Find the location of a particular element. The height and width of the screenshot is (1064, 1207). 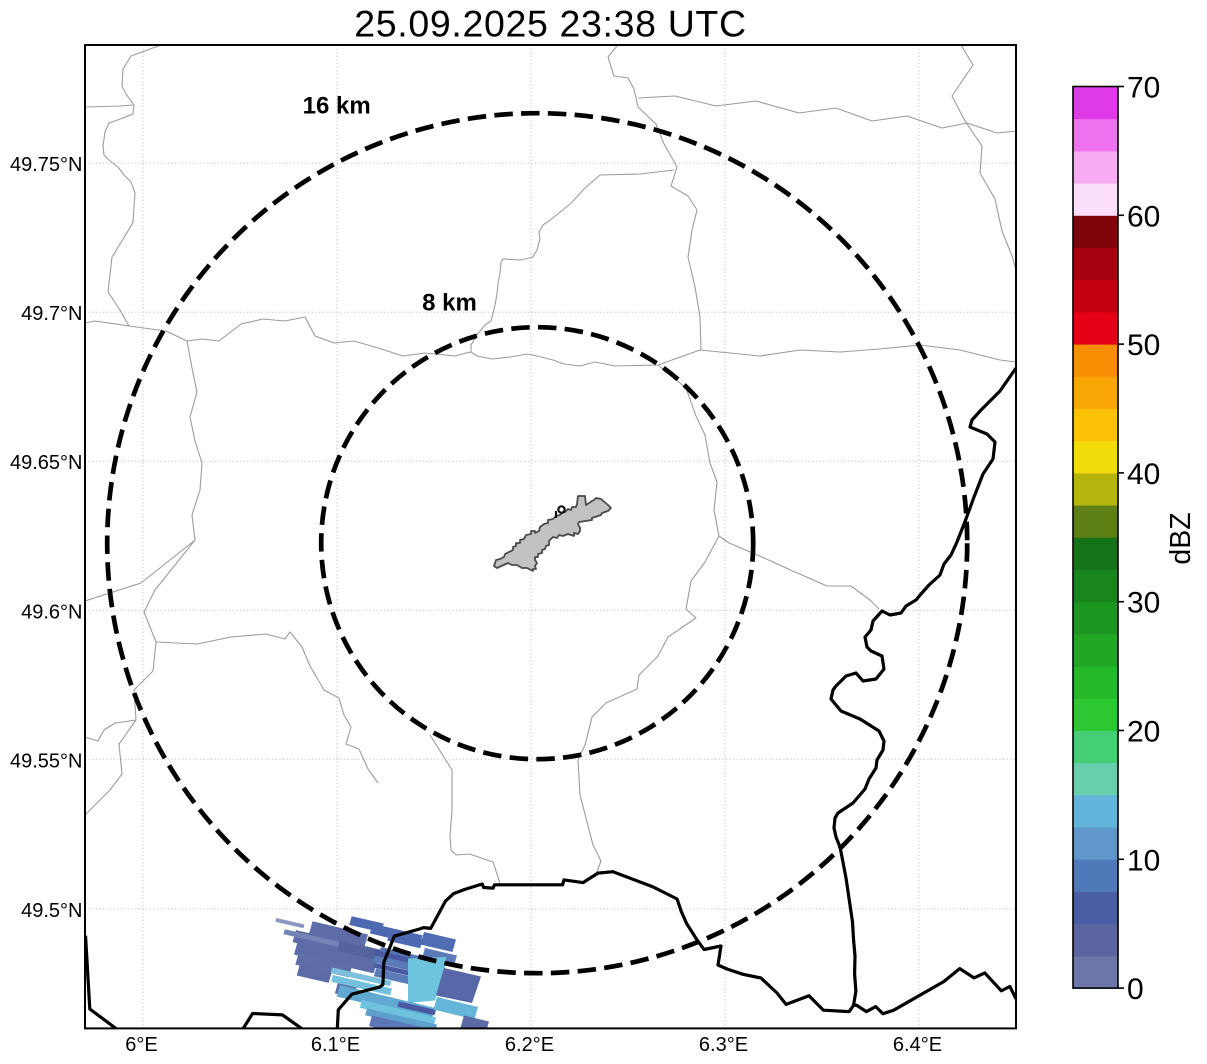

svg-text: 0 is located at coordinates (1135, 989).